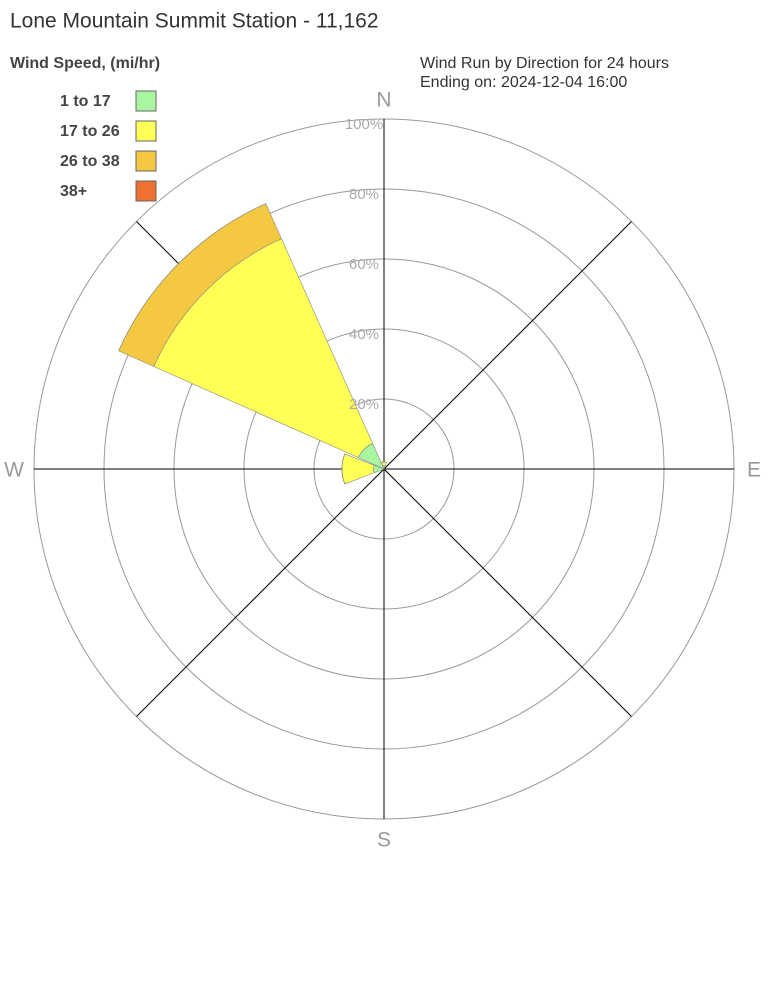 The width and height of the screenshot is (768, 1008). Describe the element at coordinates (364, 334) in the screenshot. I see `r-tick-label: 40%` at that location.